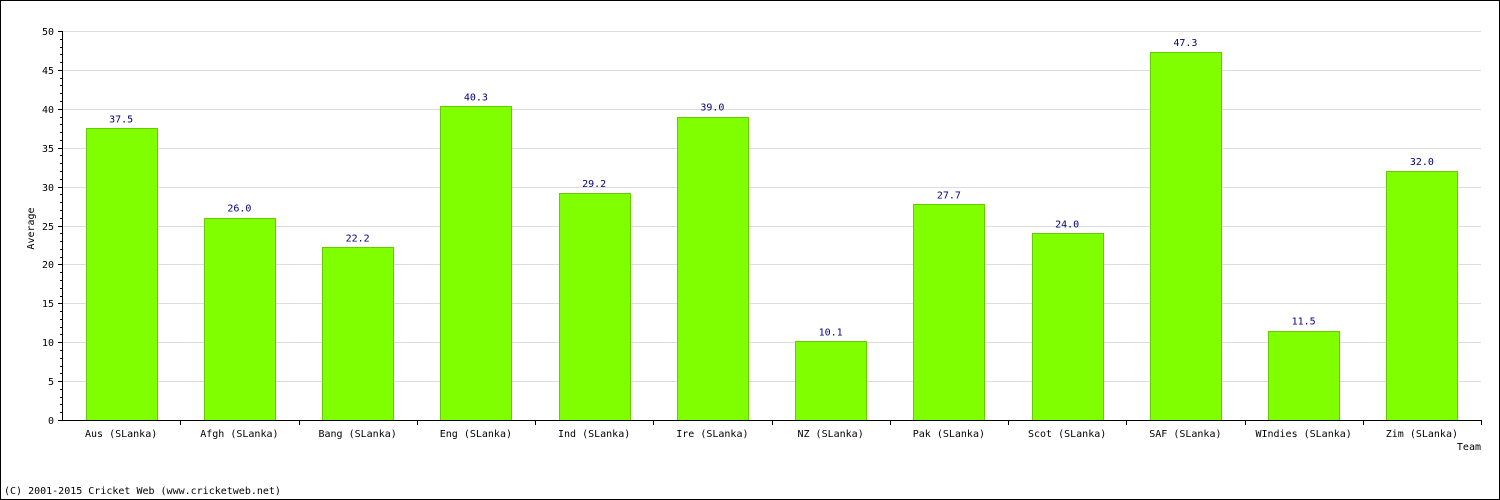 The height and width of the screenshot is (500, 1500). Describe the element at coordinates (358, 238) in the screenshot. I see `bar-value-label: 22.2` at that location.